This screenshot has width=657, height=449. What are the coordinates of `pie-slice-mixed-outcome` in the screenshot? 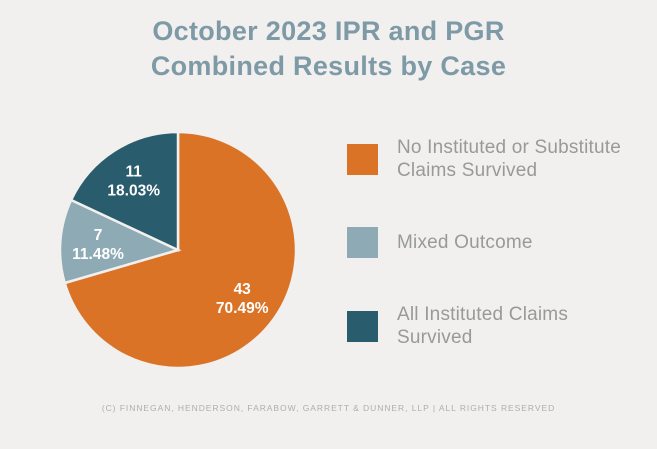 It's located at (120, 241).